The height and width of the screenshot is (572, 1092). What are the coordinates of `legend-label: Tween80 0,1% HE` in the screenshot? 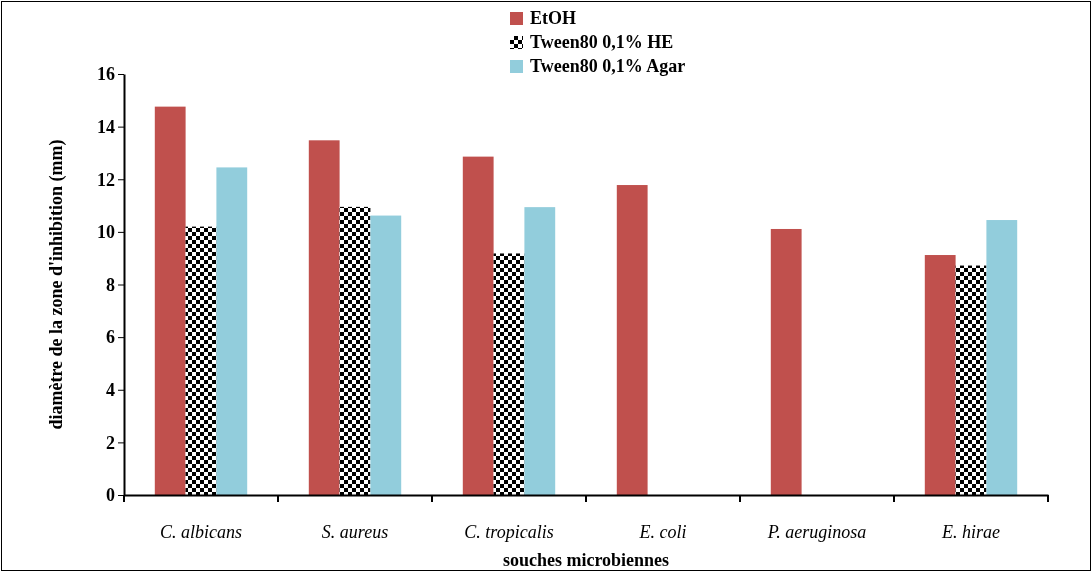 It's located at (602, 42).